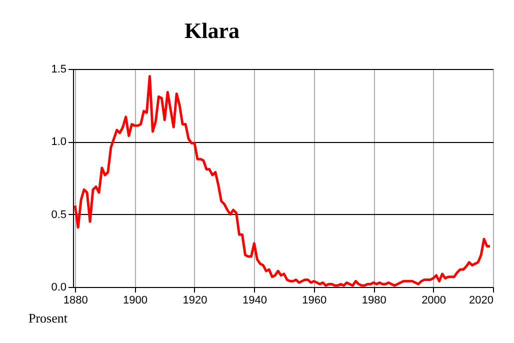 This screenshot has height=343, width=514. Describe the element at coordinates (135, 300) in the screenshot. I see `x-tick-label: 1900` at that location.